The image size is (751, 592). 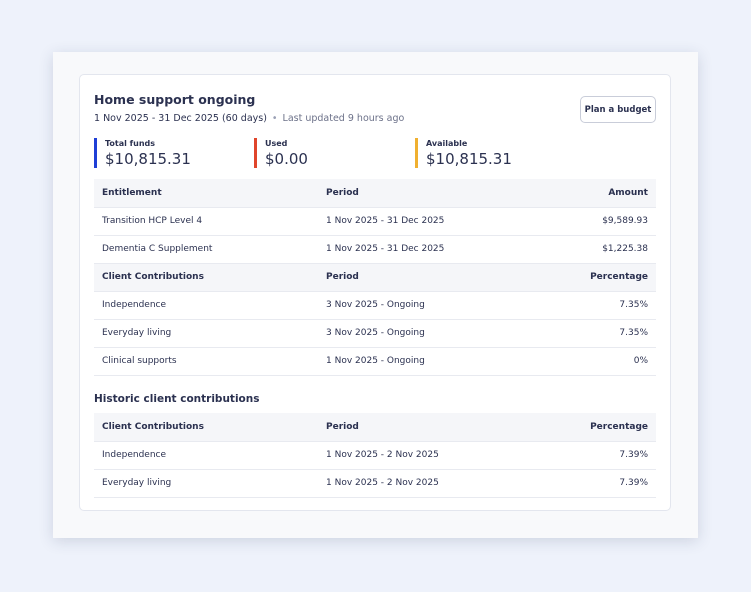 I want to click on fund-used: Used $0.00, so click(x=281, y=153).